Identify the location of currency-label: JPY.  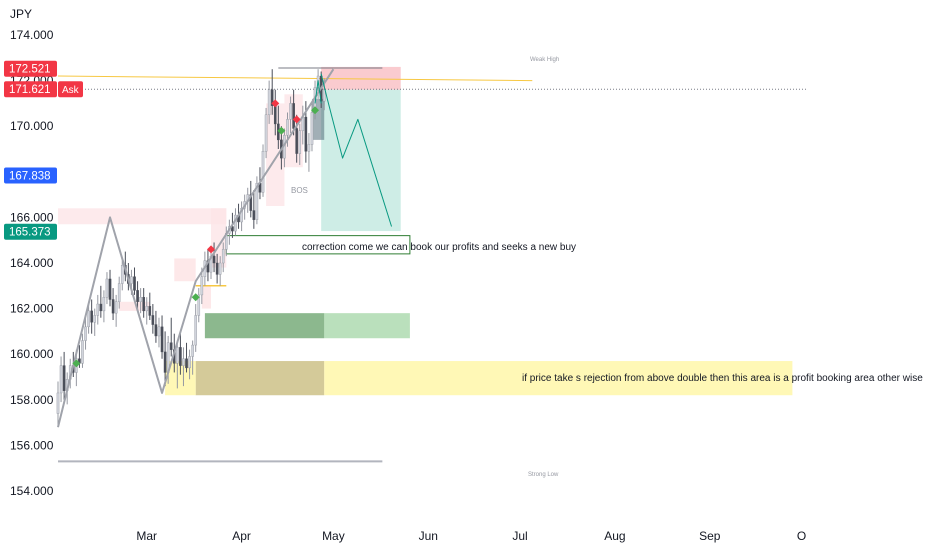
(21, 14).